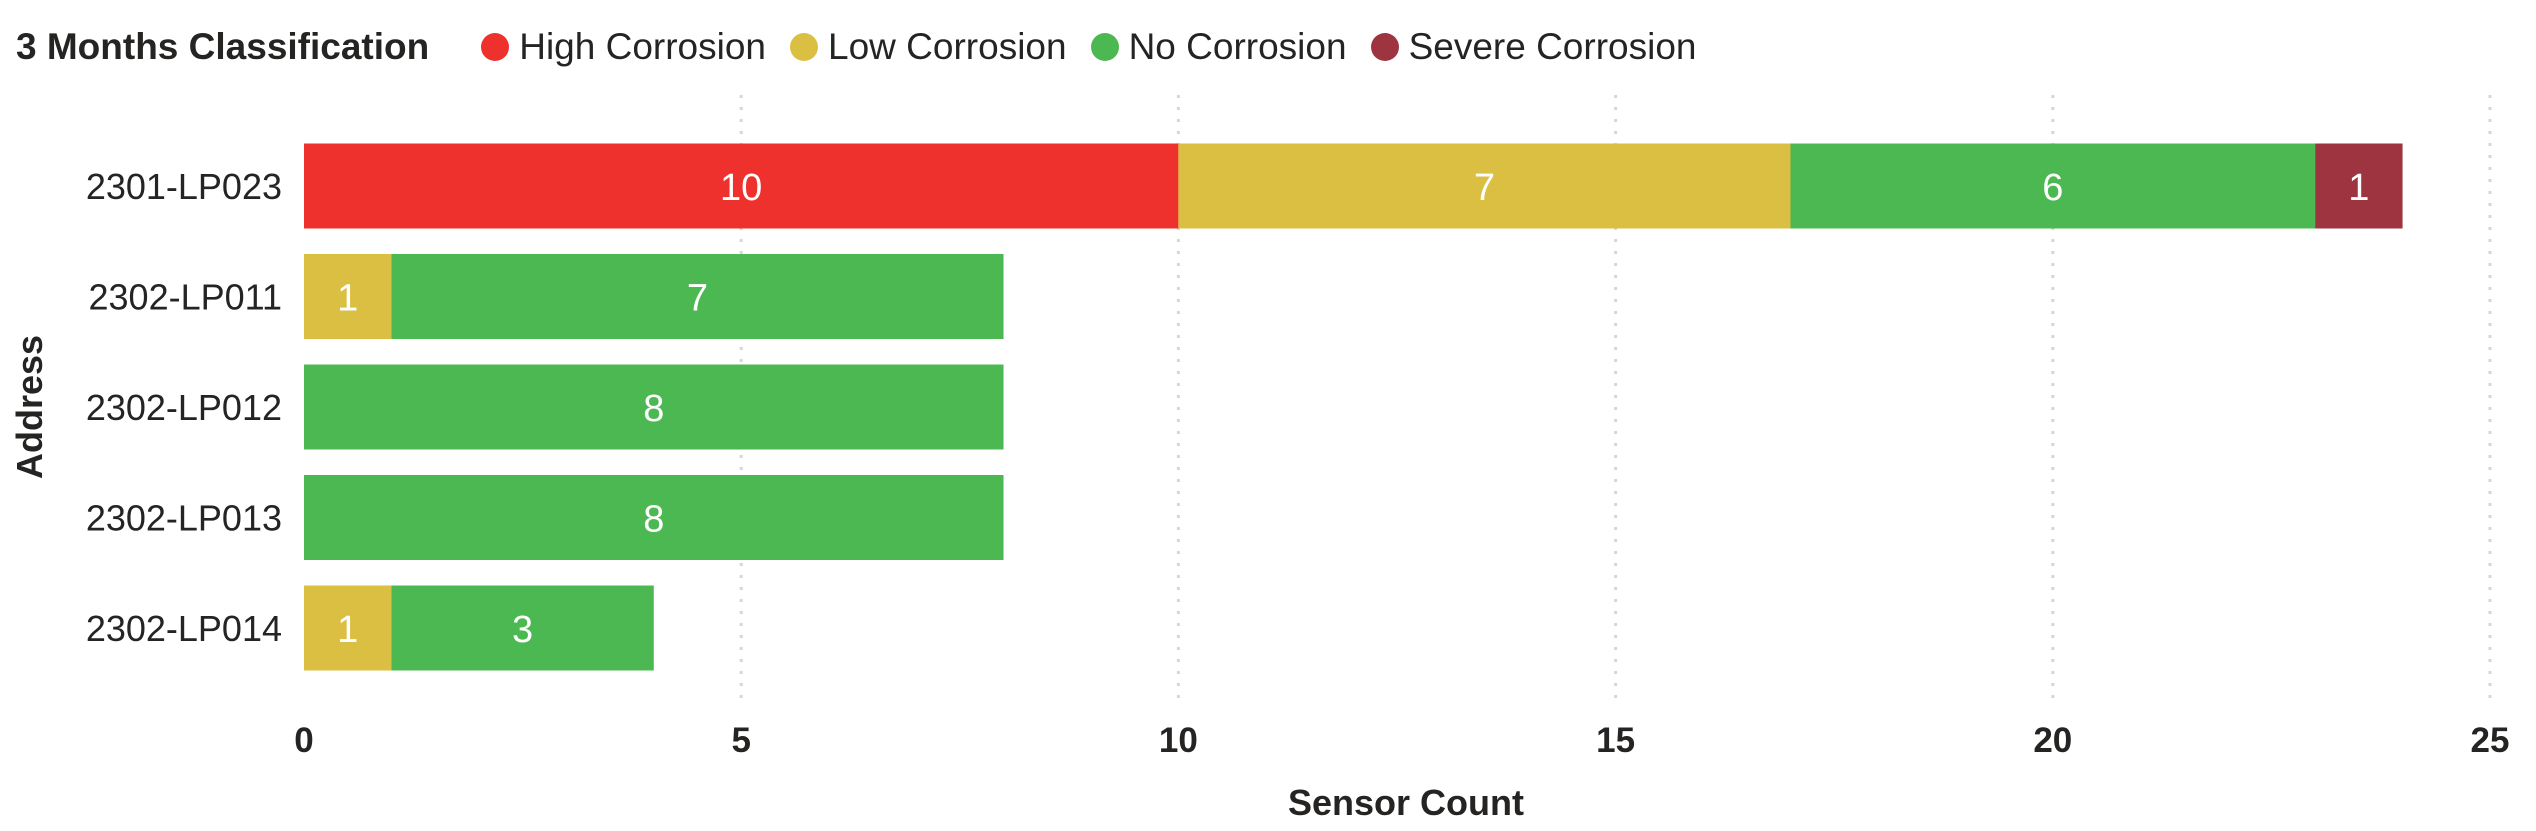 The width and height of the screenshot is (2536, 831). Describe the element at coordinates (1615, 740) in the screenshot. I see `x-tick-label: 15` at that location.